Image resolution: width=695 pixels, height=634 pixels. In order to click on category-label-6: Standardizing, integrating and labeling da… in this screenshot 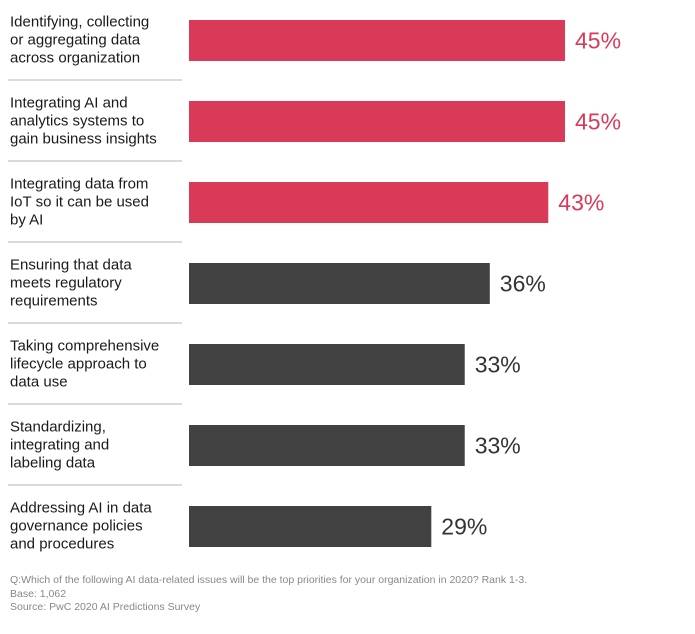, I will do `click(59, 445)`.